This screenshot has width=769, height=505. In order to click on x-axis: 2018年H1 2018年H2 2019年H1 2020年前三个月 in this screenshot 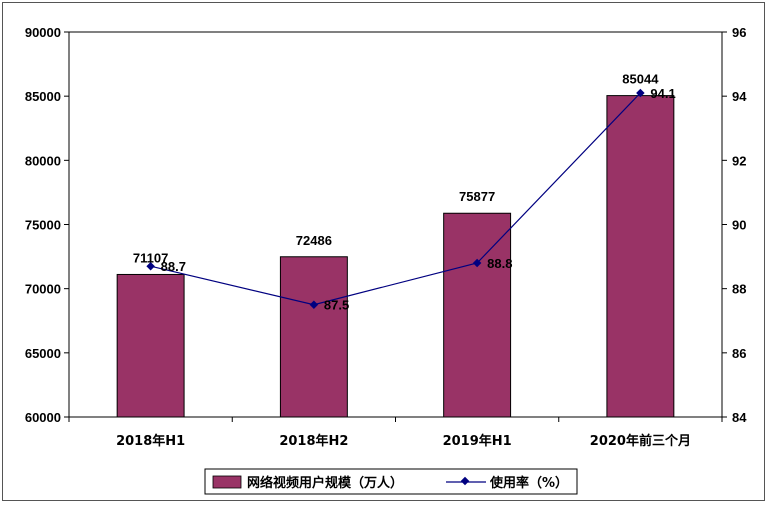, I will do `click(395, 433)`.